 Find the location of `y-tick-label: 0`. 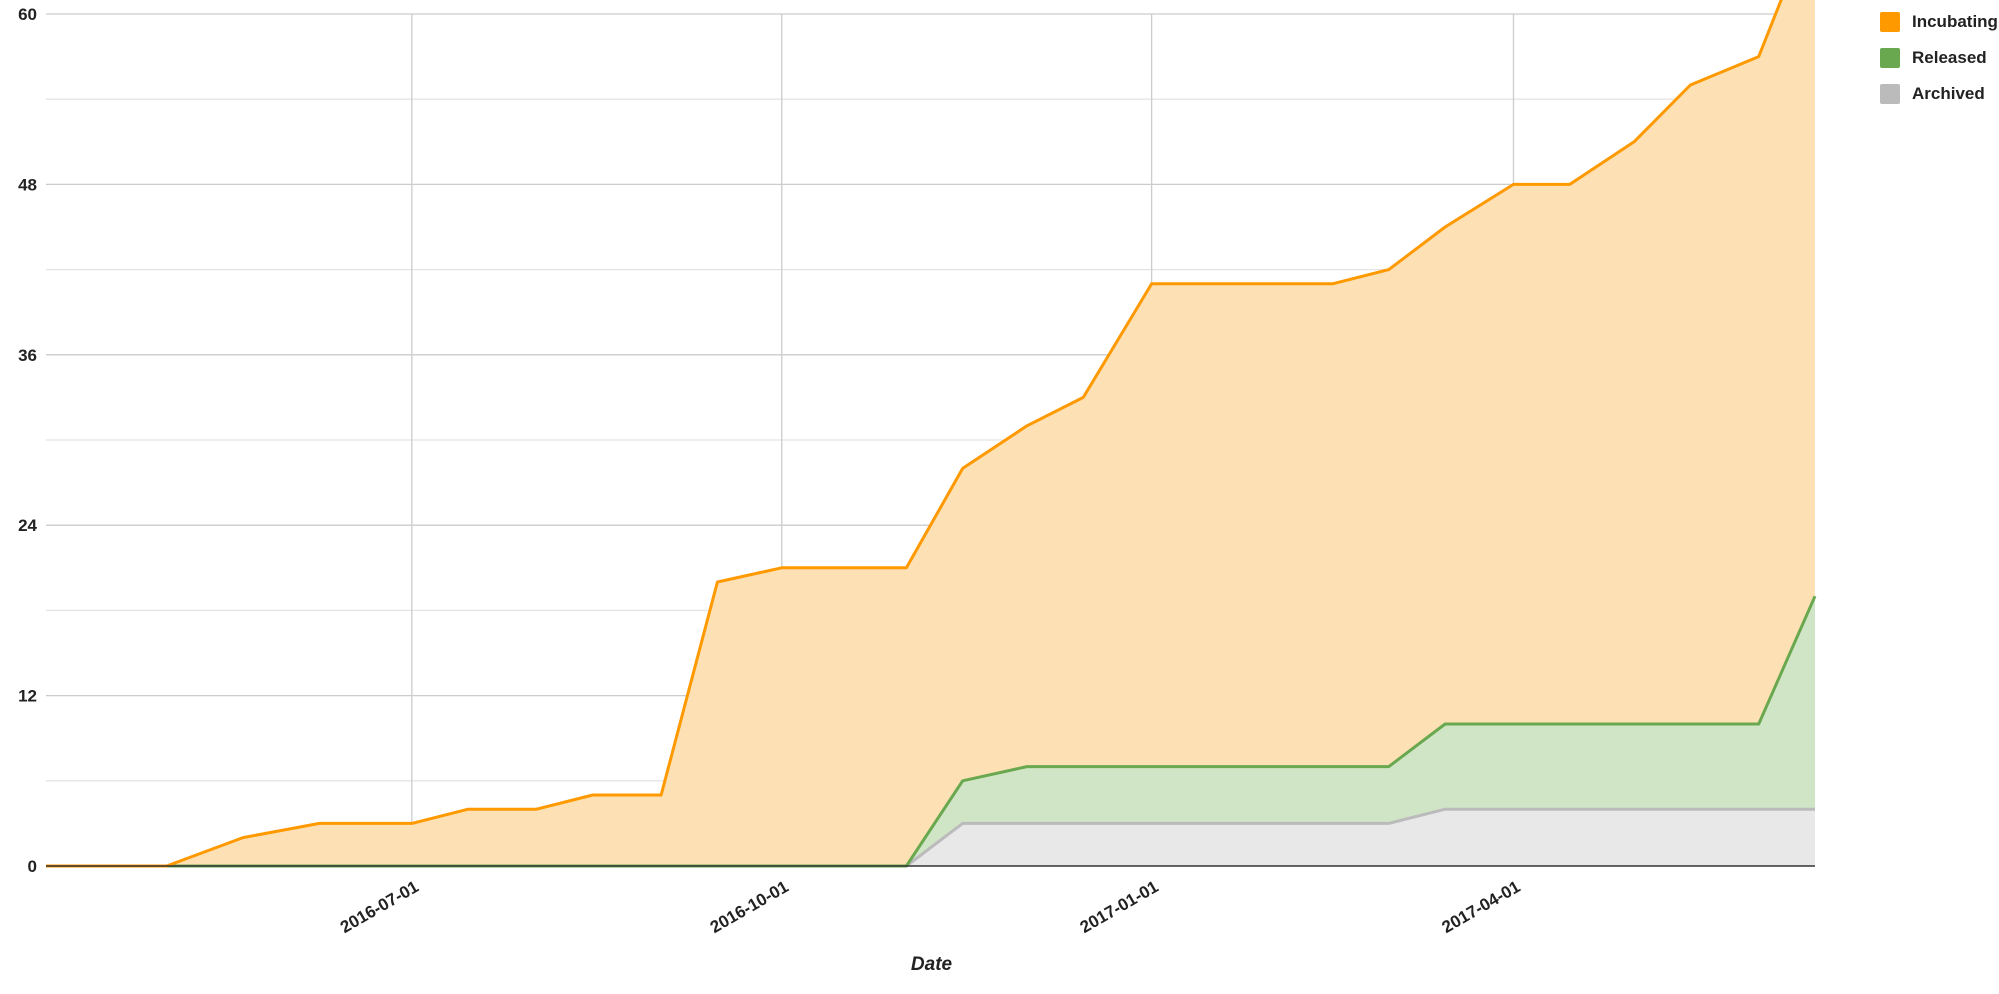

y-tick-label: 0 is located at coordinates (32, 866).